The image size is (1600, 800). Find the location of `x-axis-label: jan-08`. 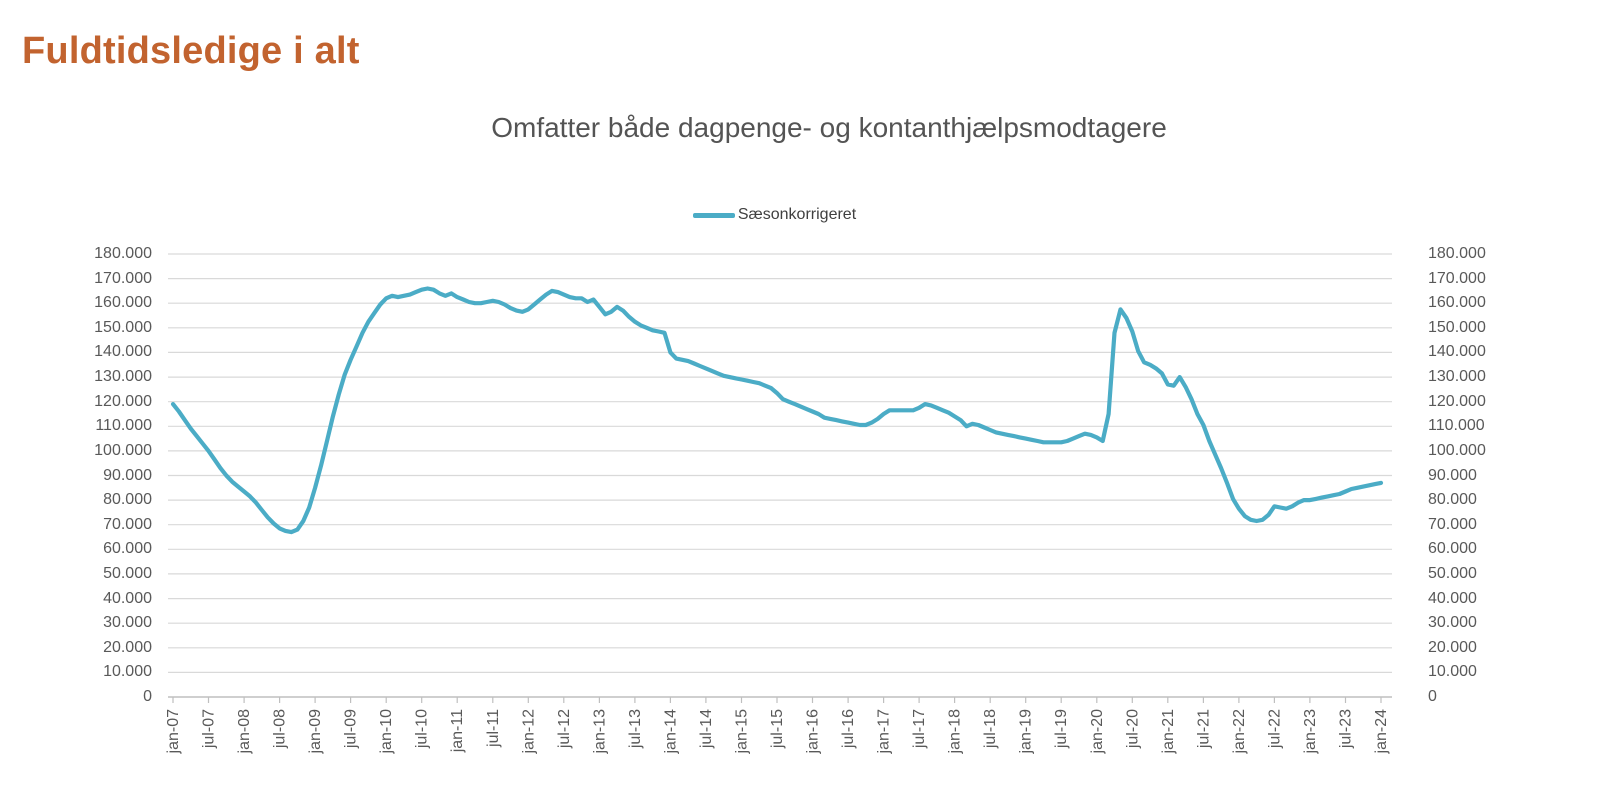

x-axis-label: jan-08 is located at coordinates (244, 732).